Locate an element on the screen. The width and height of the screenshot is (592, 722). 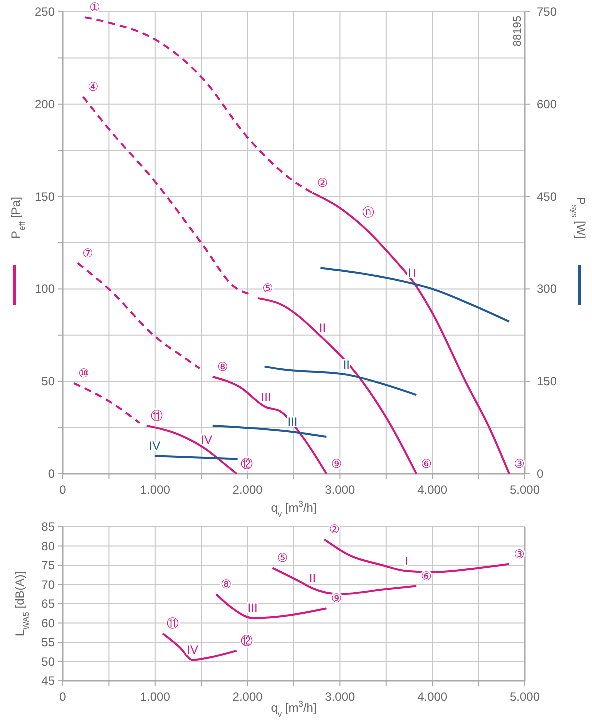
y-tick-label: 70 is located at coordinates (49, 585).